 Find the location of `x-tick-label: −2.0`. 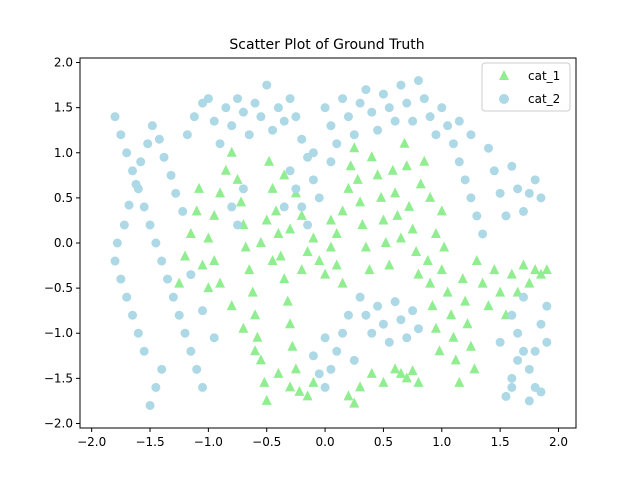

x-tick-label: −2.0 is located at coordinates (91, 442).